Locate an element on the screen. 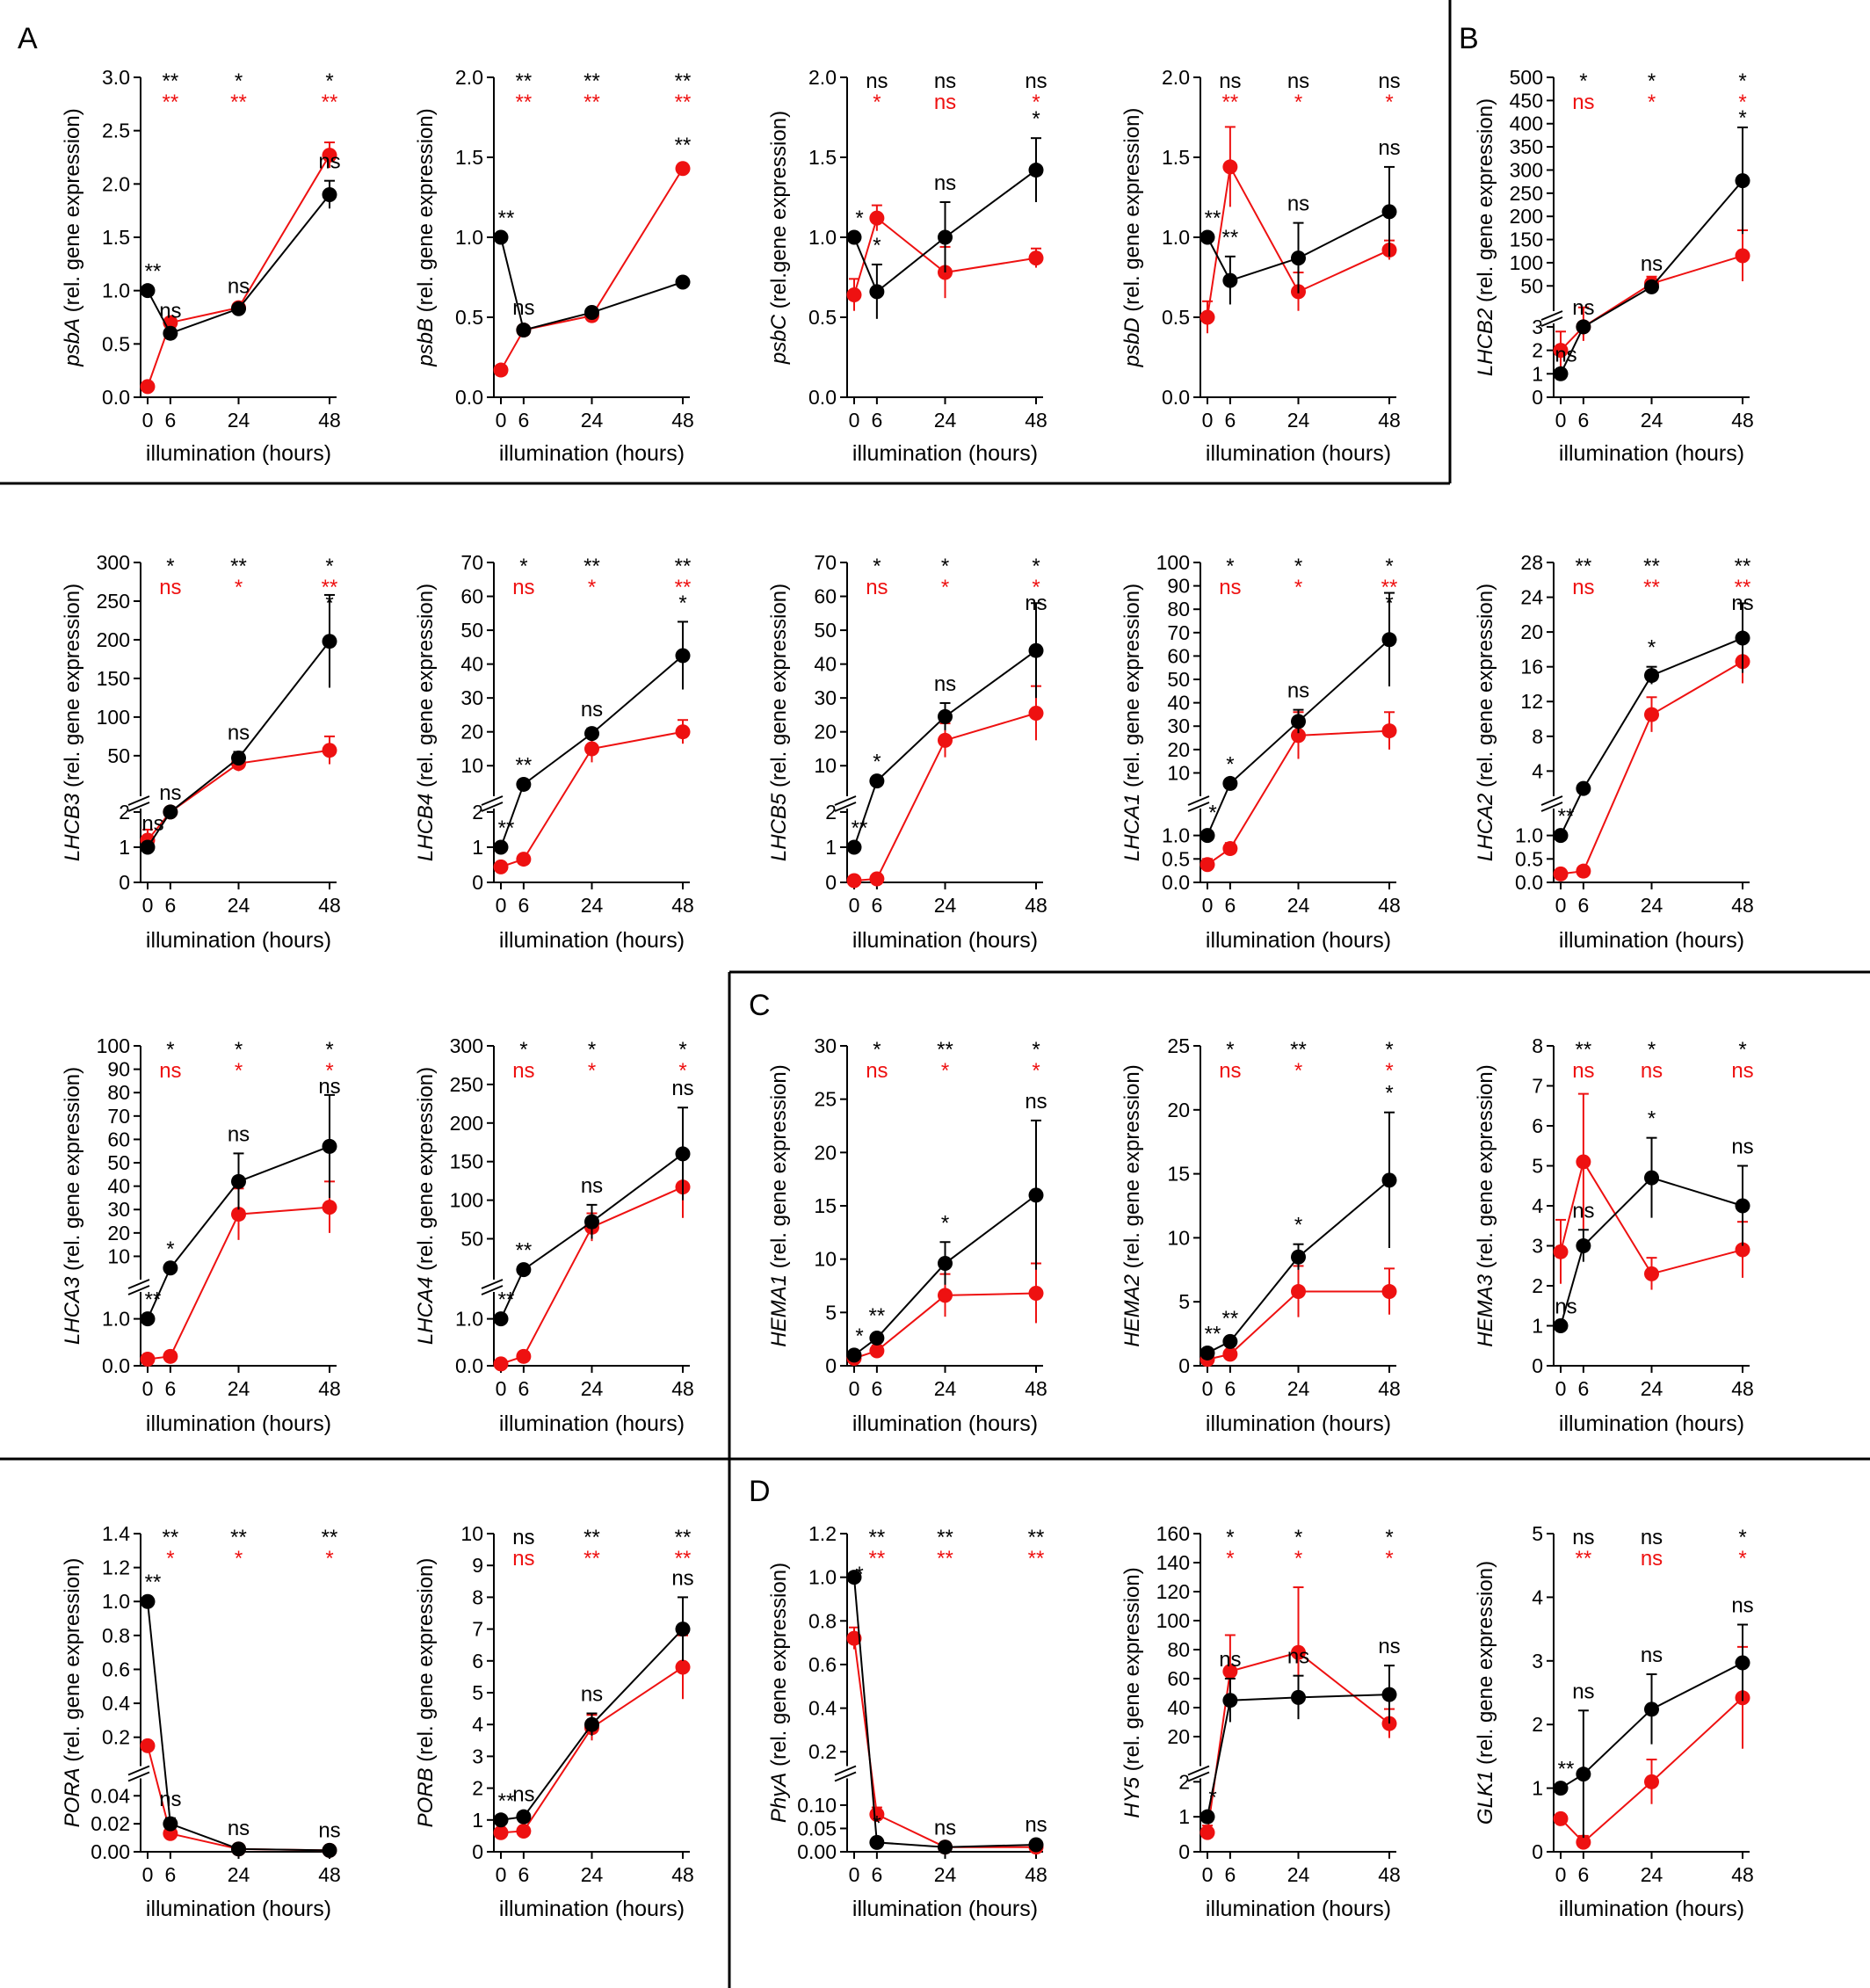  PORA-y-label-suffix: (rel. gene expression) is located at coordinates (72, 1663).